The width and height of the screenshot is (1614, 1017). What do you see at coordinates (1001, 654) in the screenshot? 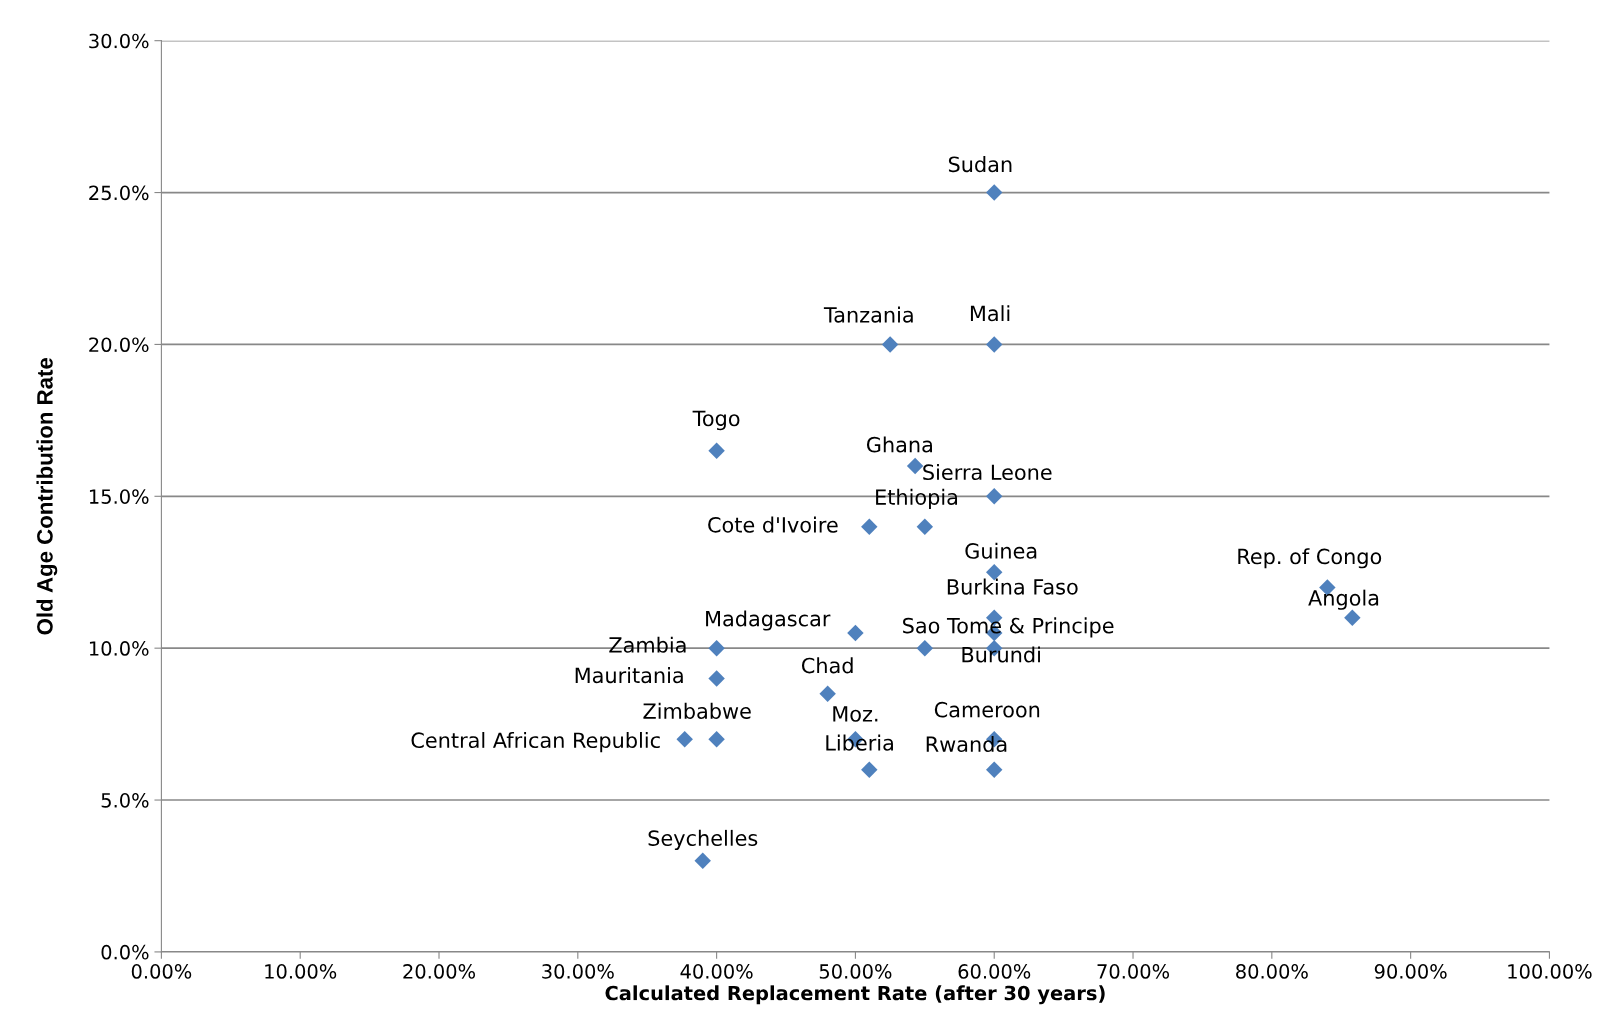
I see `annotation: Burundi` at bounding box center [1001, 654].